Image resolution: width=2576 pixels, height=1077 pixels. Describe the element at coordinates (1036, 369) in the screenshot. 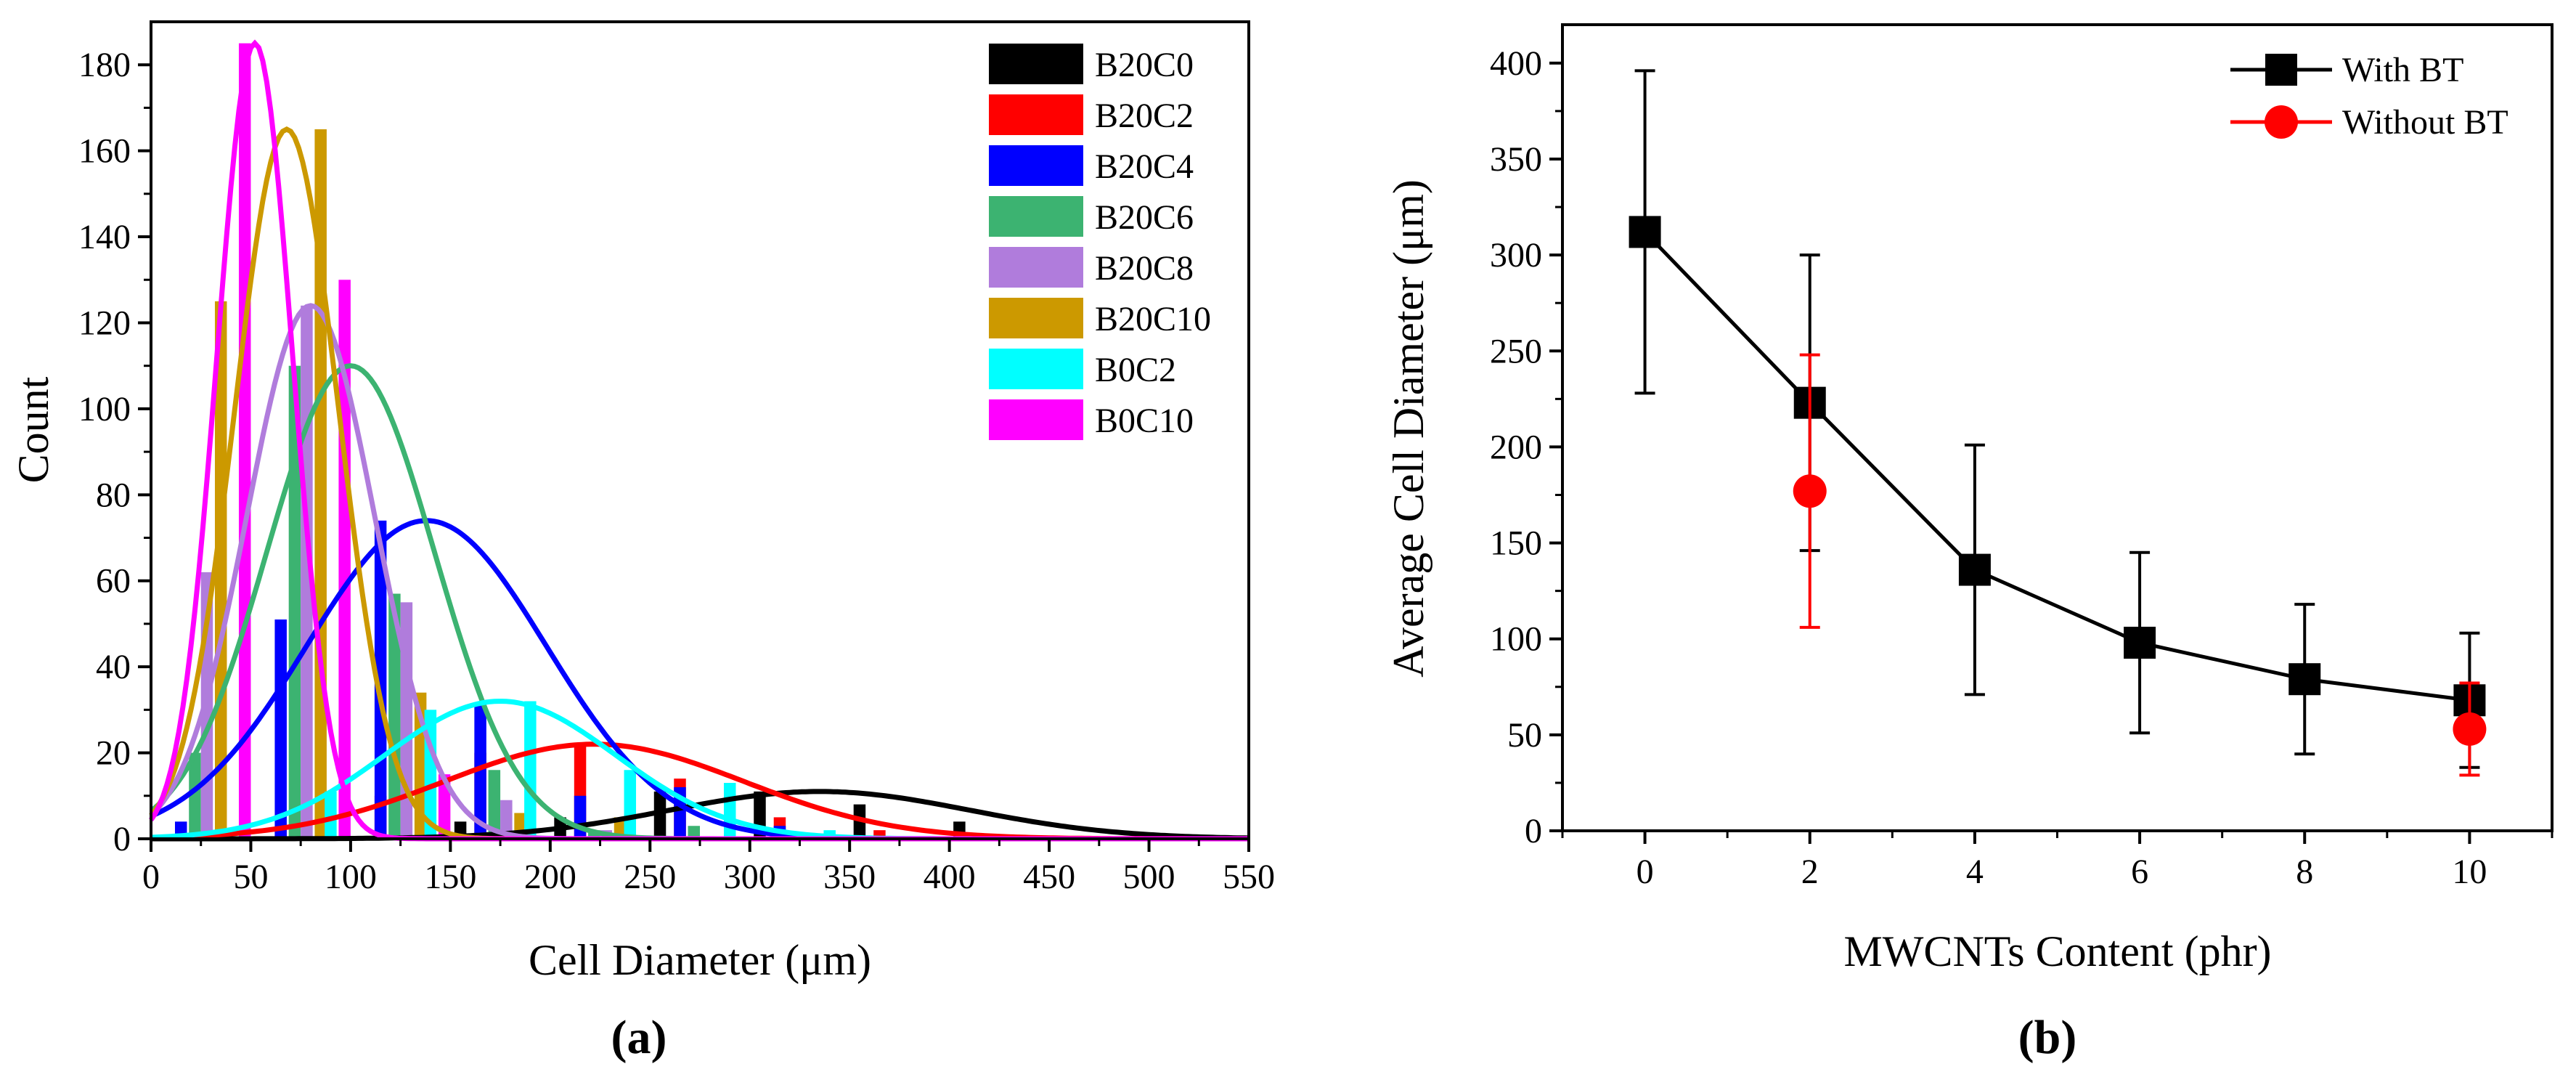

I see `legend-swatch-B0C2` at that location.